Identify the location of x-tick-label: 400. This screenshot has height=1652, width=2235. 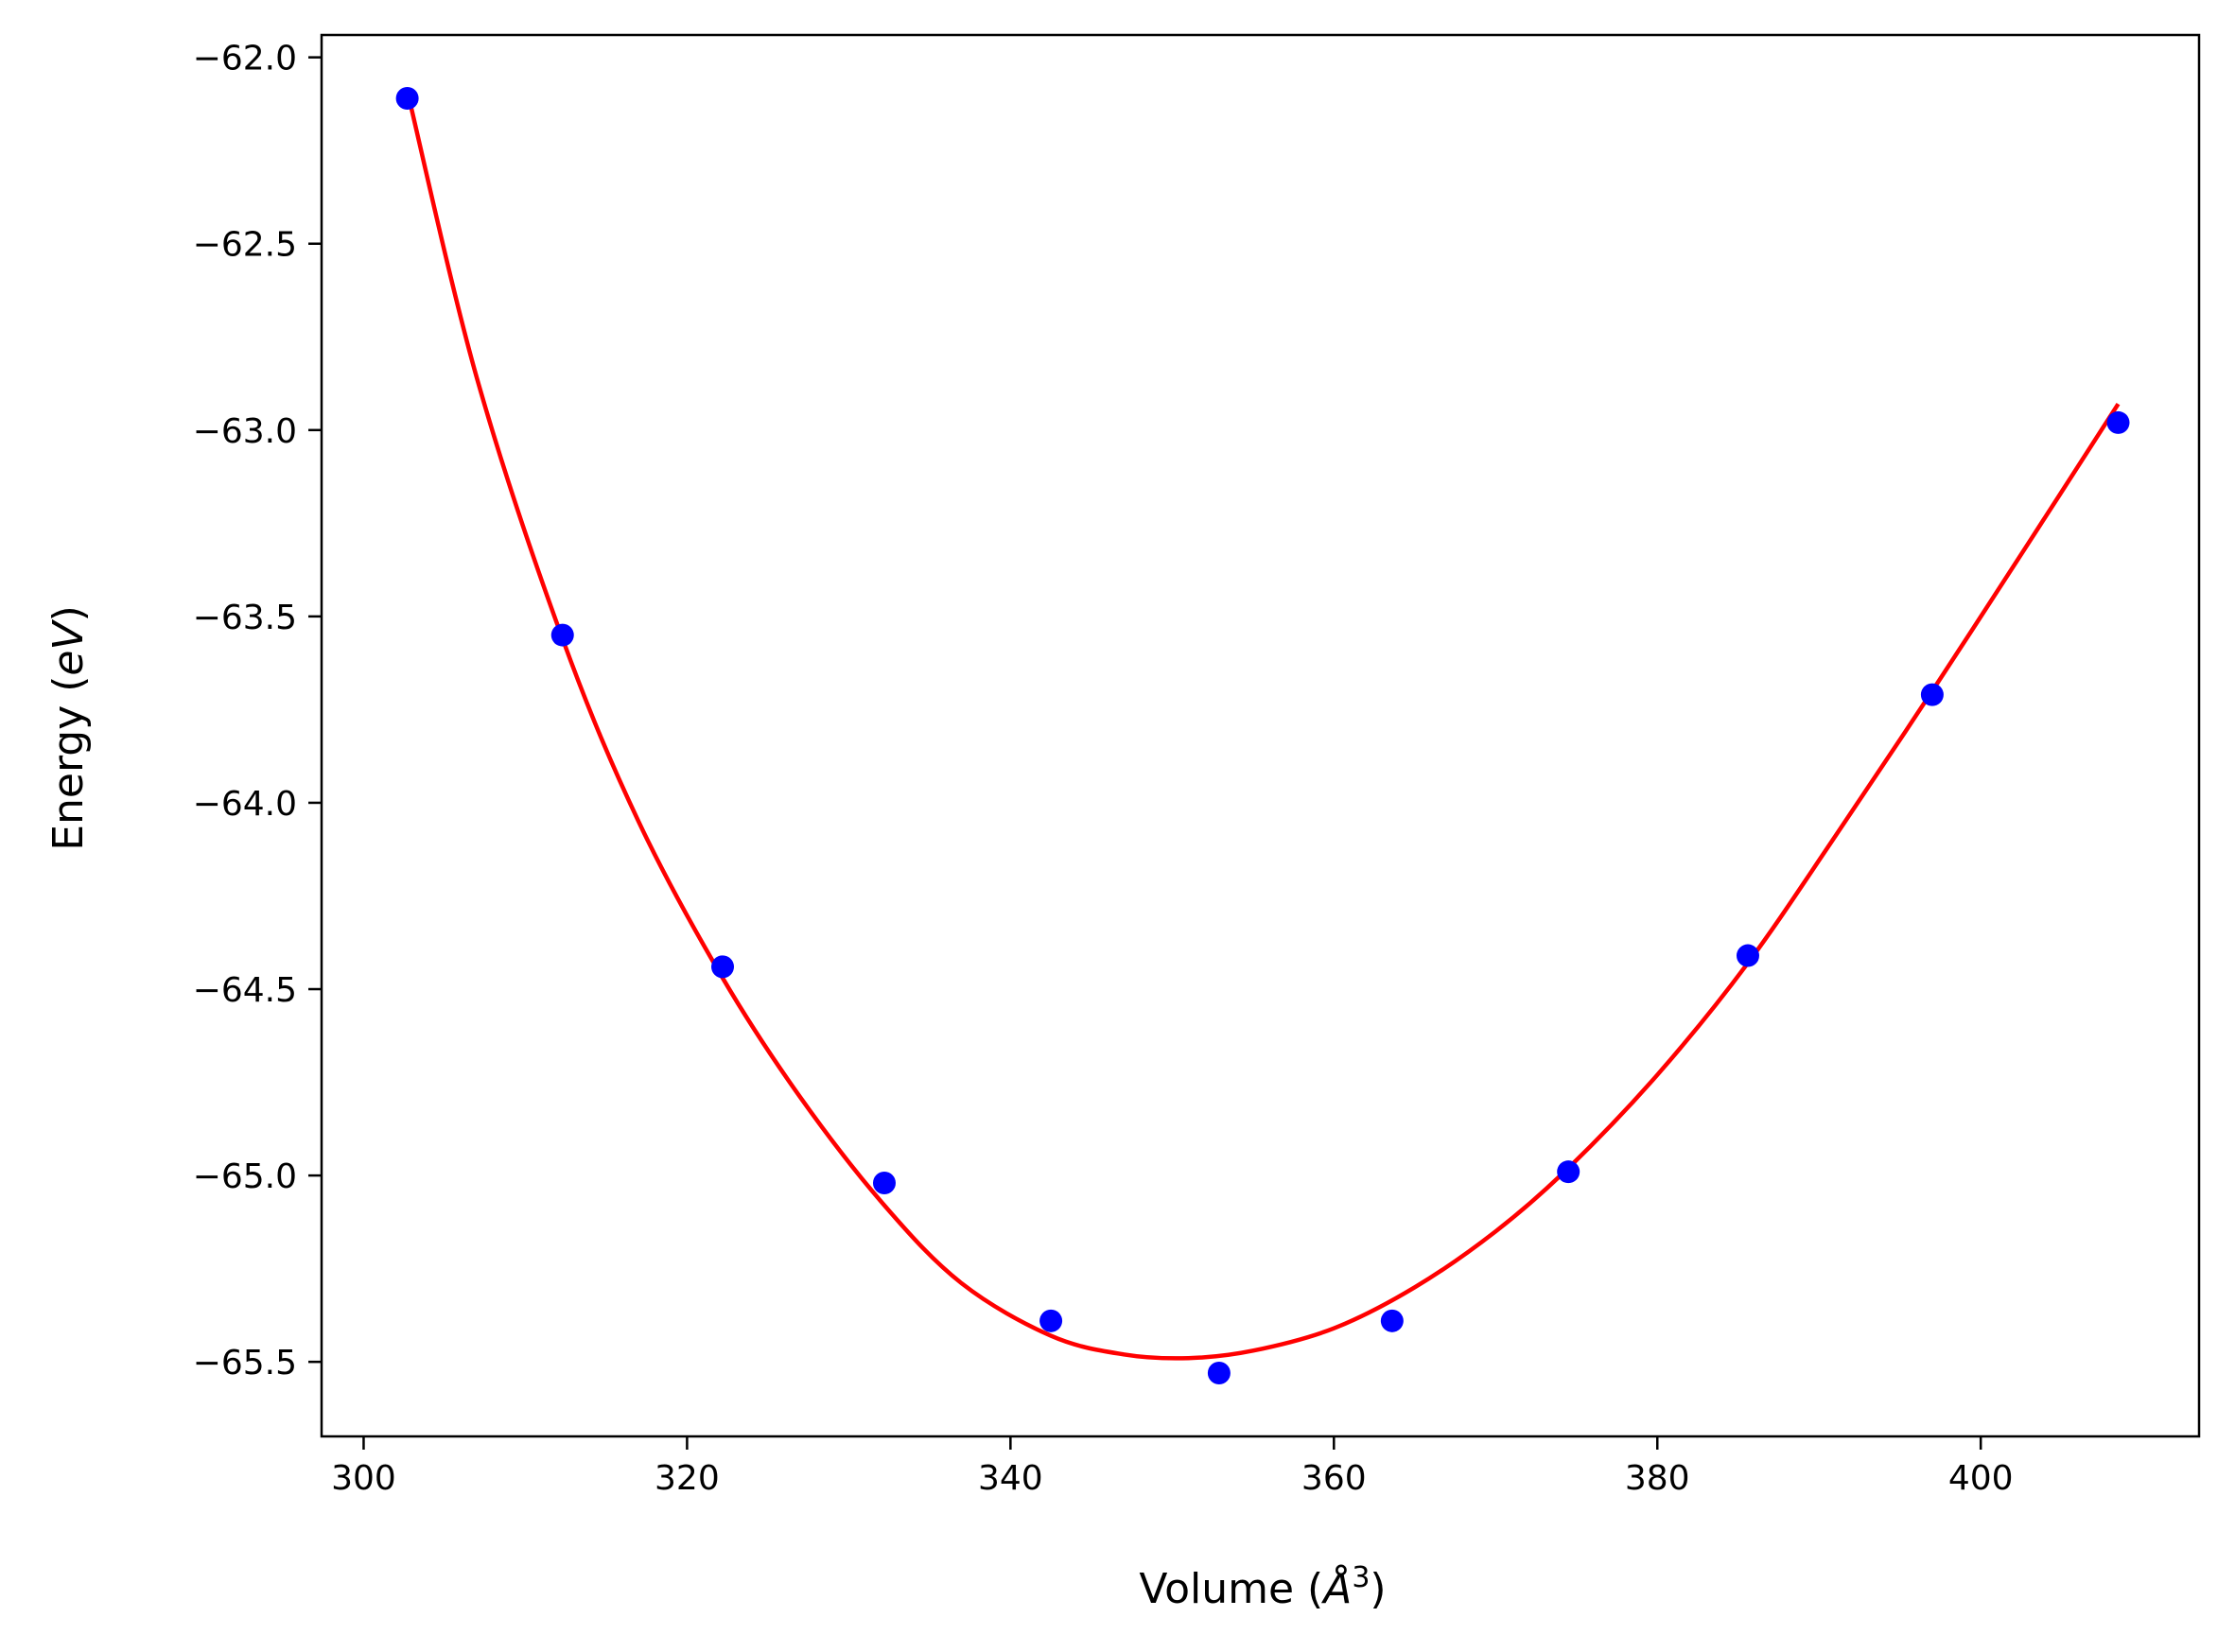
(1981, 1478).